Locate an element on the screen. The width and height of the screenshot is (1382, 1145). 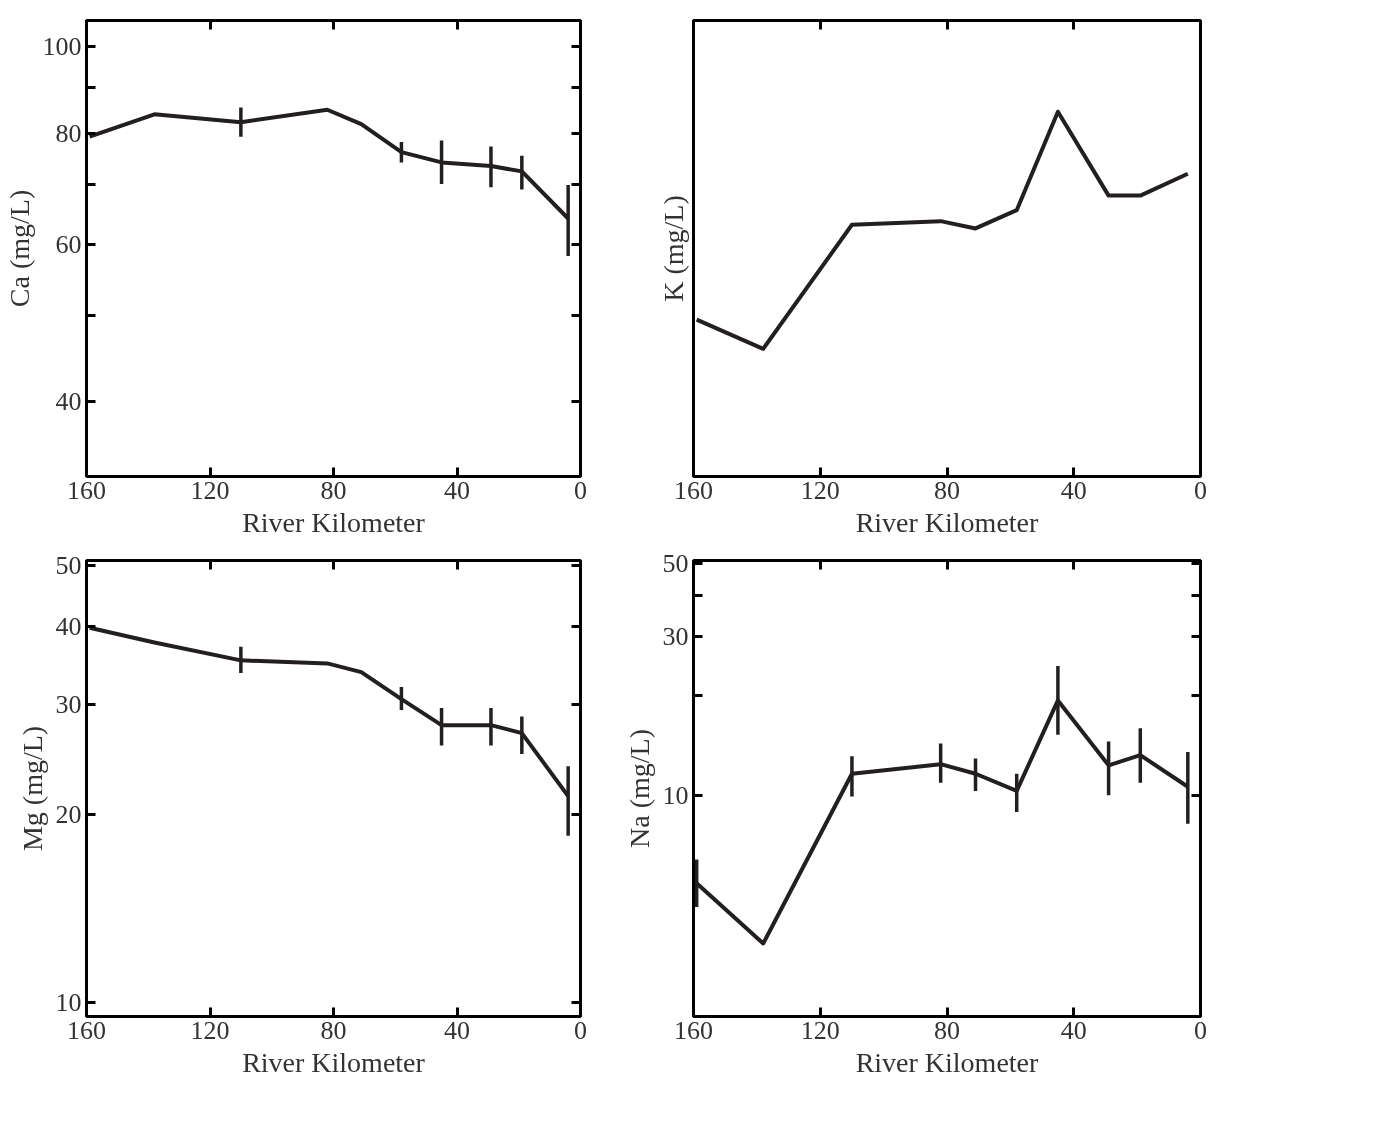
y-tick-label: 20 is located at coordinates (68, 814).